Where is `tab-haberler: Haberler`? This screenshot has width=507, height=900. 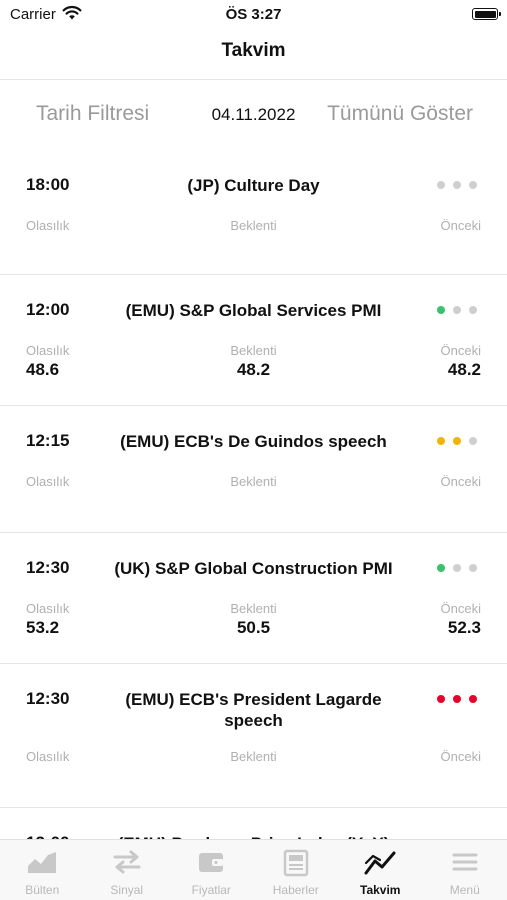 tab-haberler: Haberler is located at coordinates (296, 870).